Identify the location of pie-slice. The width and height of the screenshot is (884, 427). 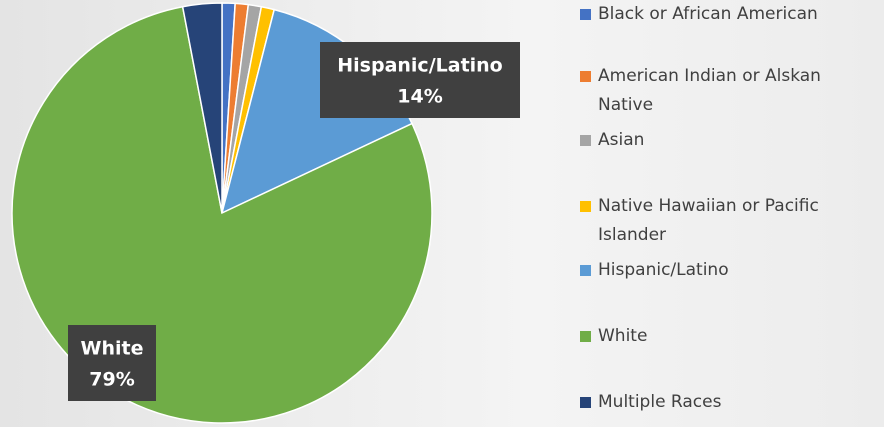
(202, 108).